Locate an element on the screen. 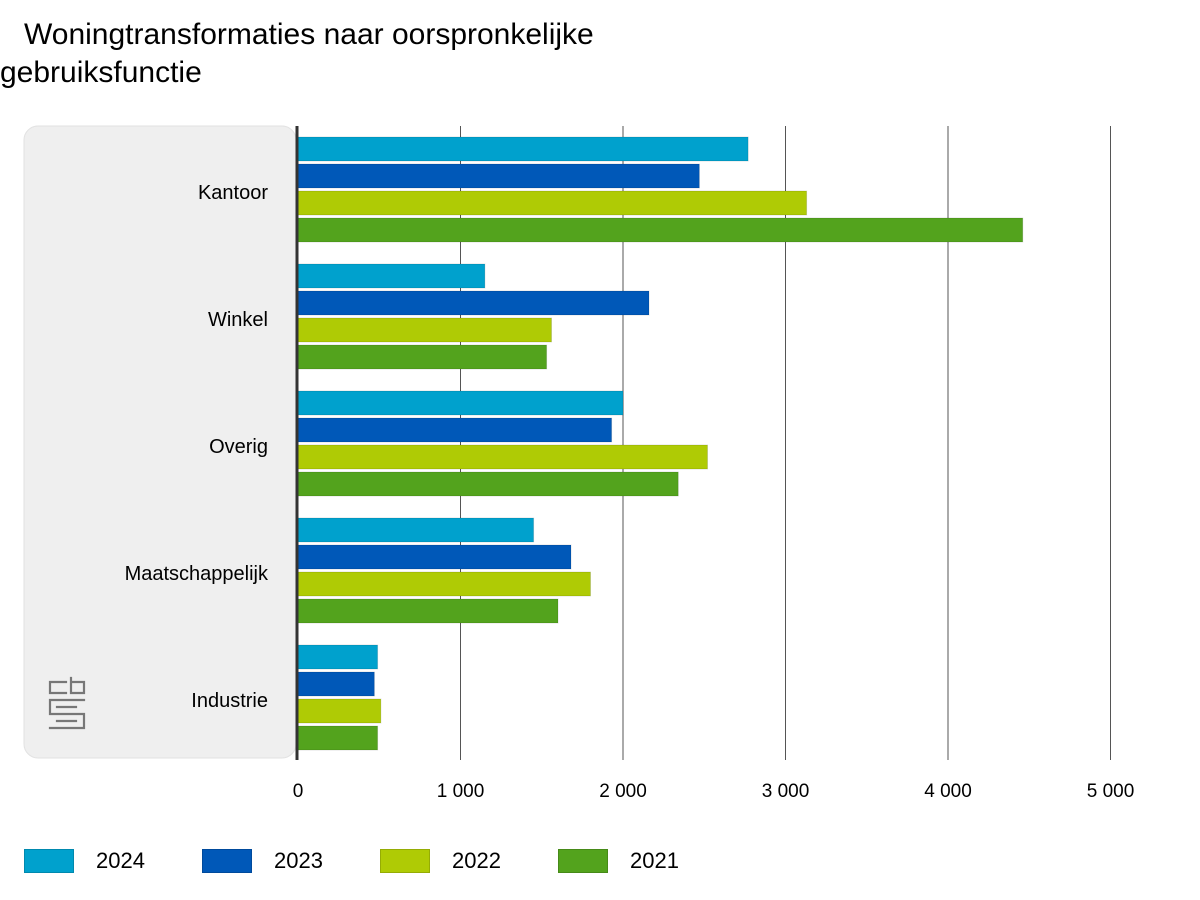 This screenshot has height=900, width=1200. legend: 2024 2023 2022 2021 is located at coordinates (380, 861).